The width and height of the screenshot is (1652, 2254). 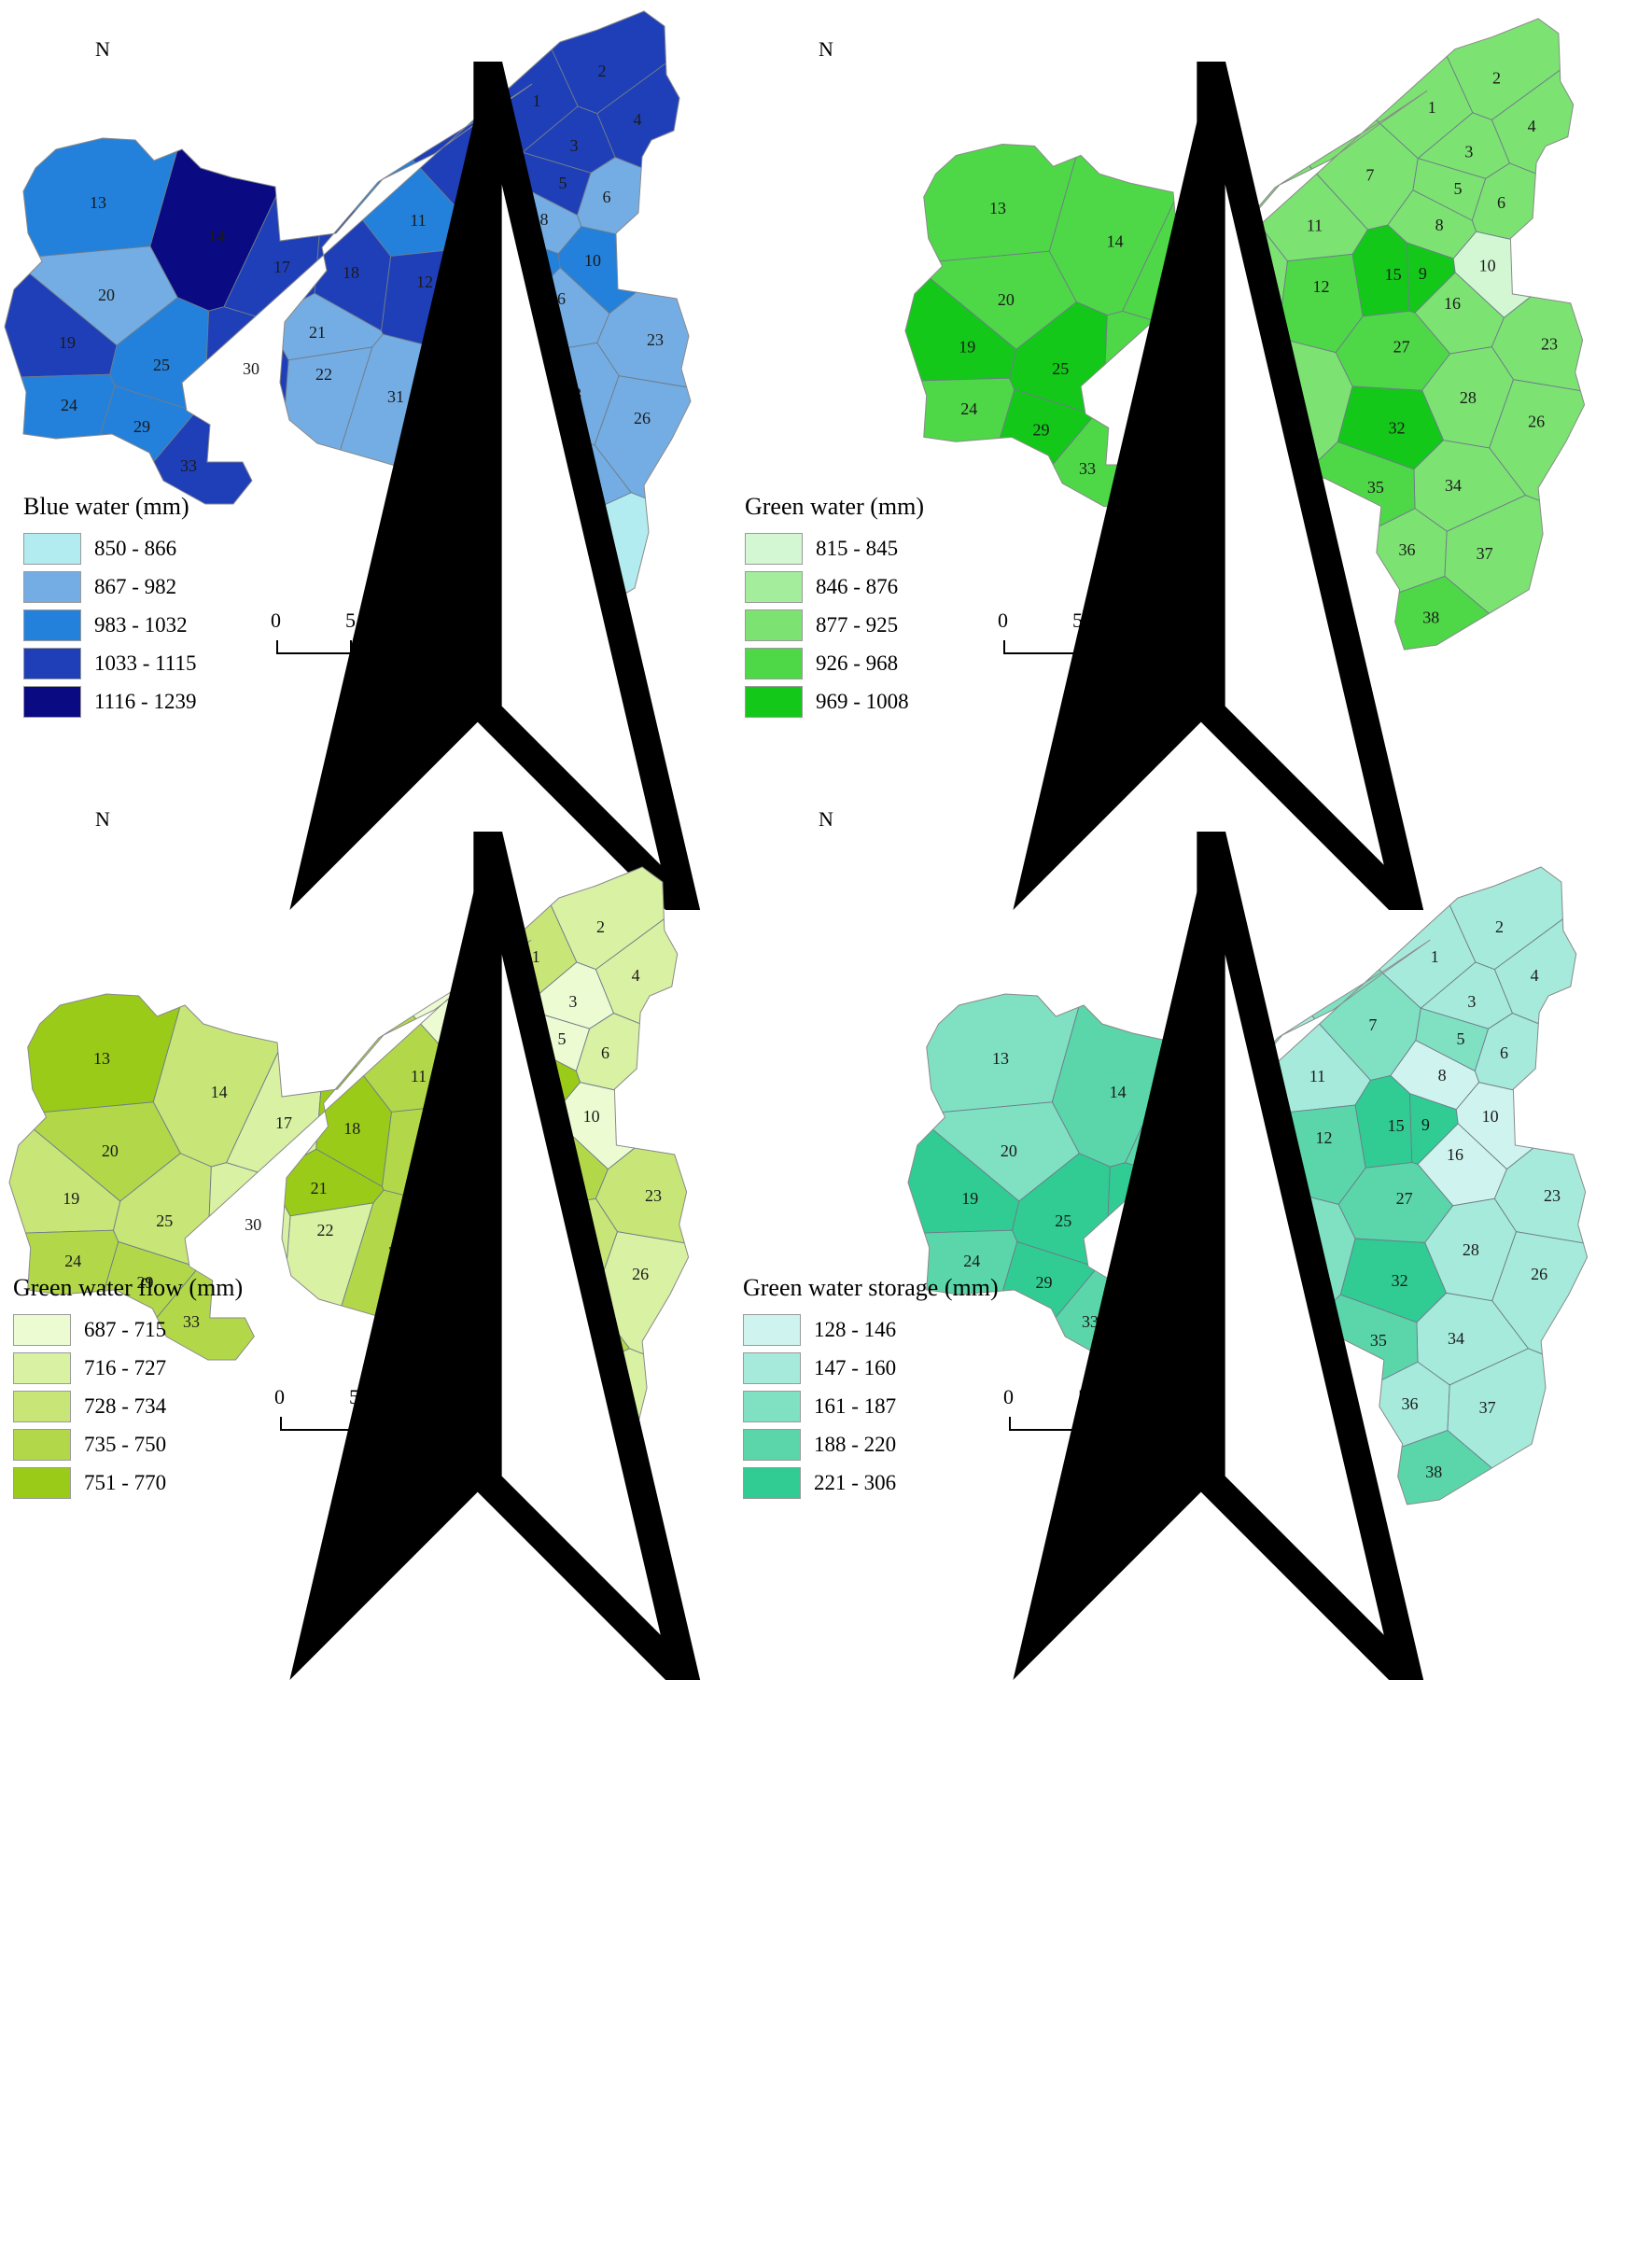 I want to click on legend-item: 983 - 1032, so click(x=109, y=625).